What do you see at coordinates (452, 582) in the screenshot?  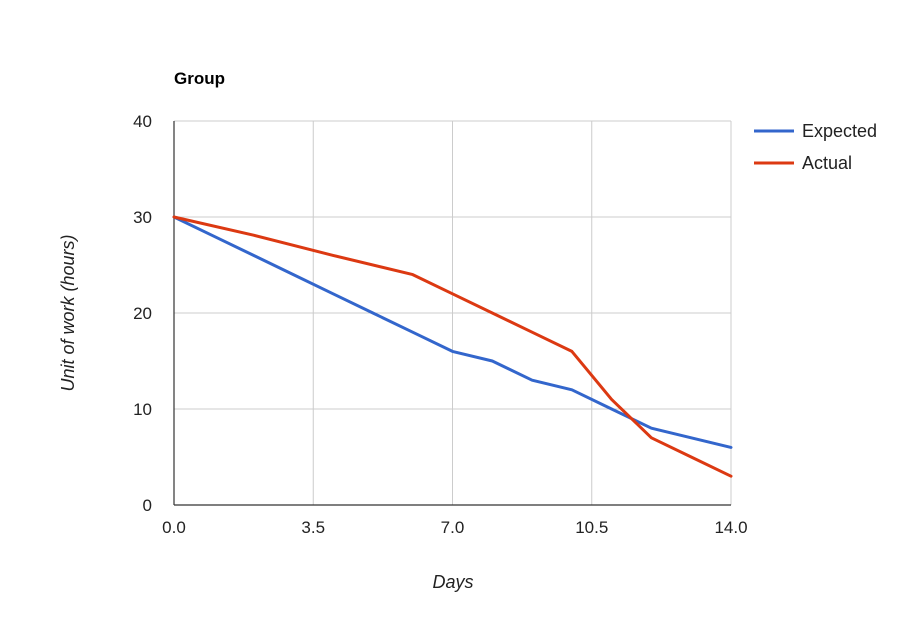 I see `x-axis-title: Days` at bounding box center [452, 582].